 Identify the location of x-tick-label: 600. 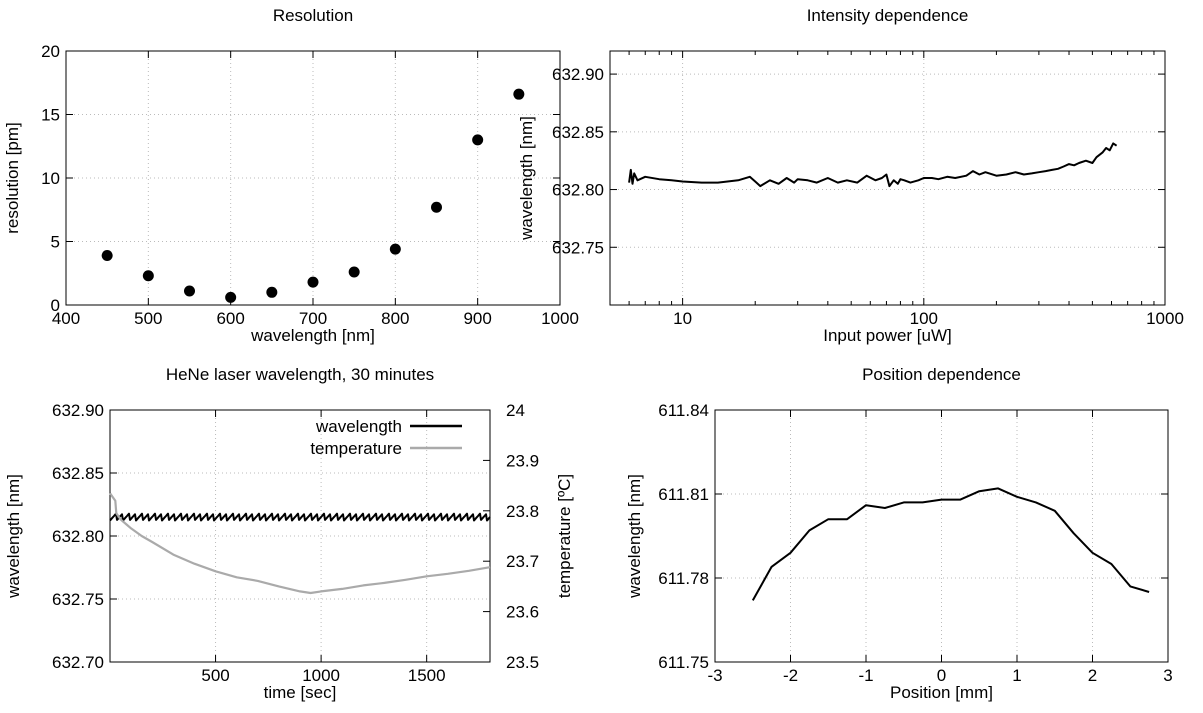
(230, 318).